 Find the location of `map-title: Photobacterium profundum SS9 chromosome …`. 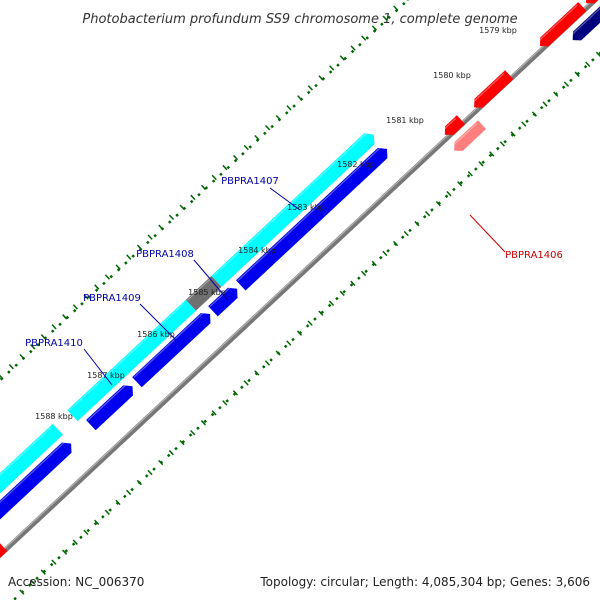

map-title: Photobacterium profundum SS9 chromosome … is located at coordinates (299, 19).